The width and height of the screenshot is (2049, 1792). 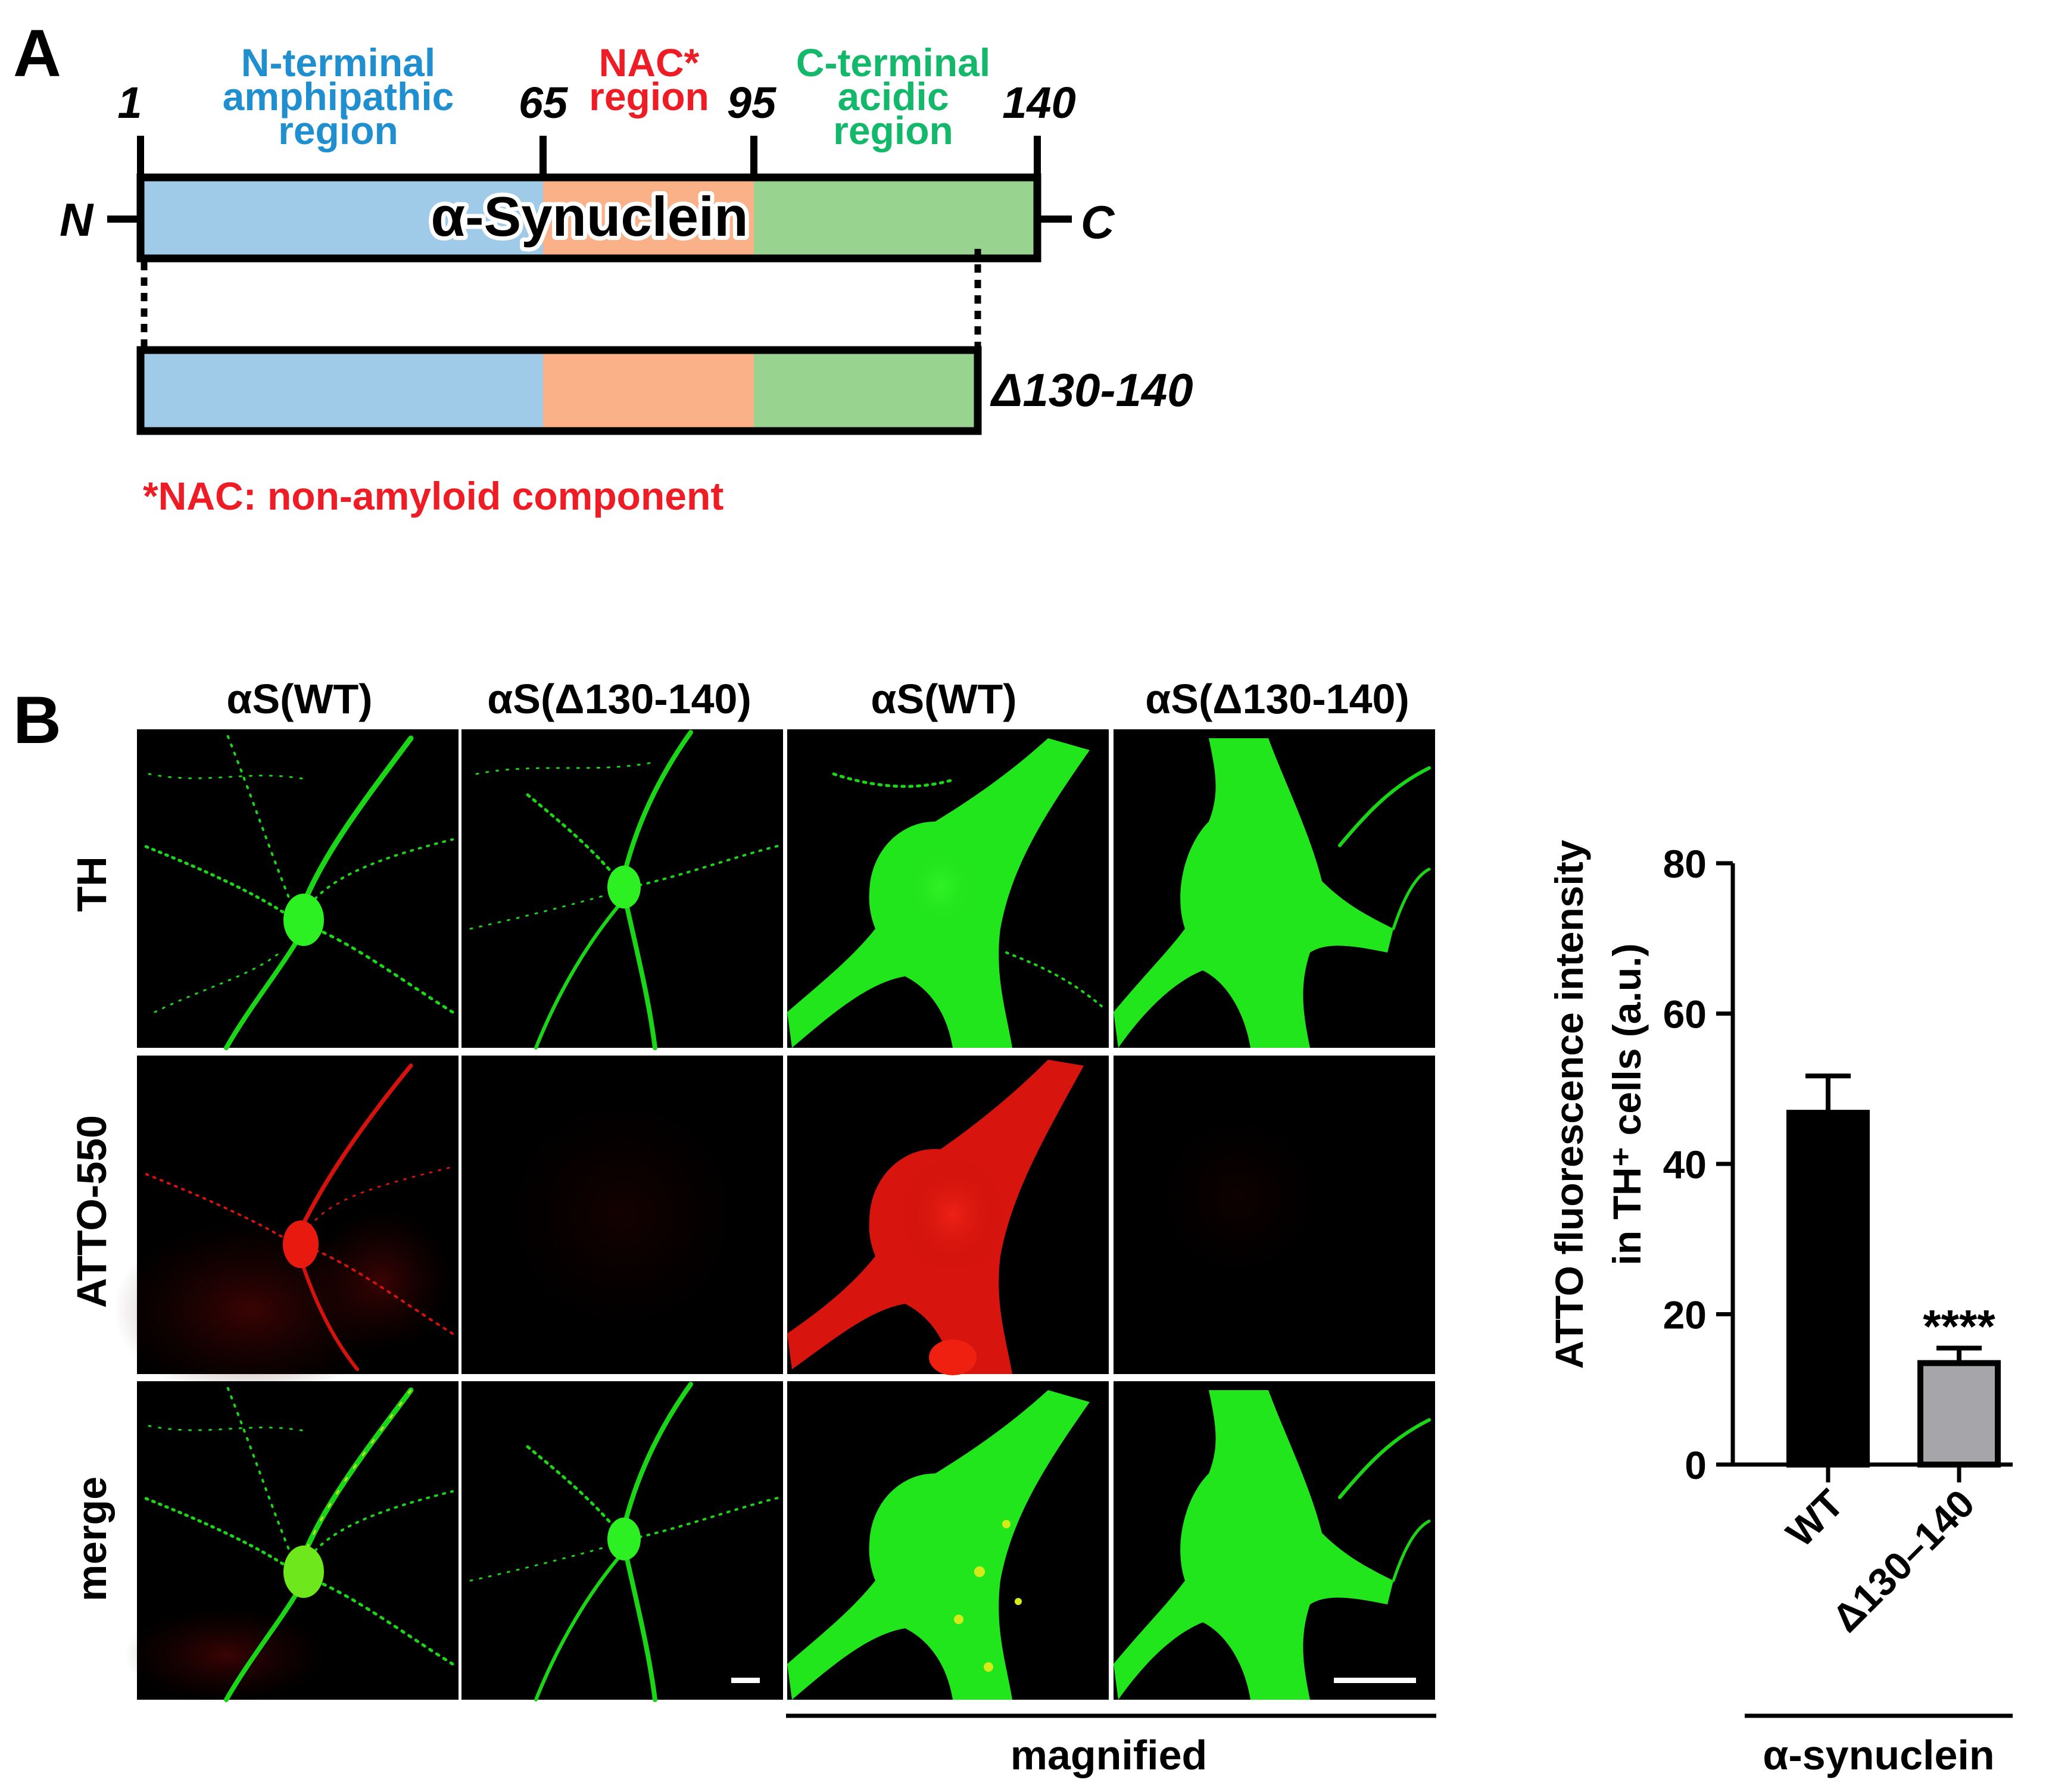 I want to click on position-ticks, so click(x=589, y=157).